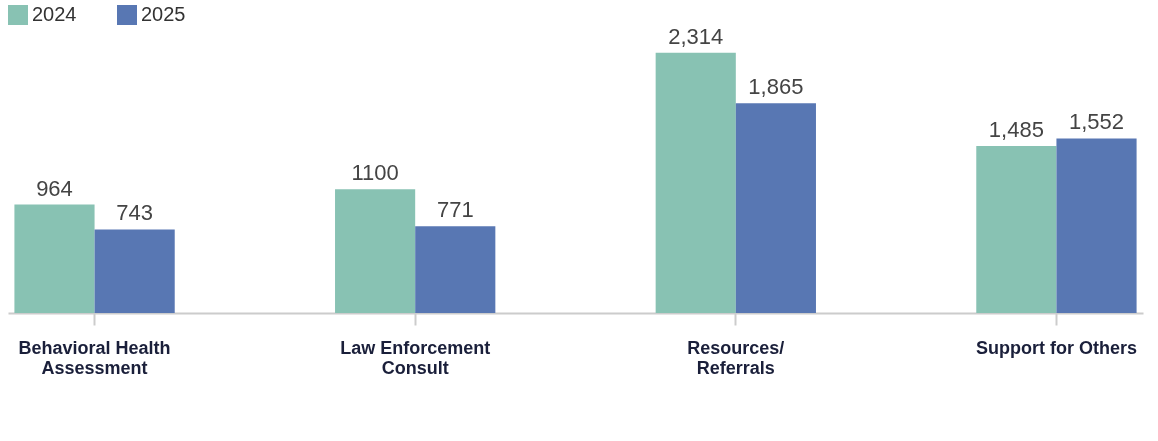  Describe the element at coordinates (455, 210) in the screenshot. I see `data-label: 771` at that location.